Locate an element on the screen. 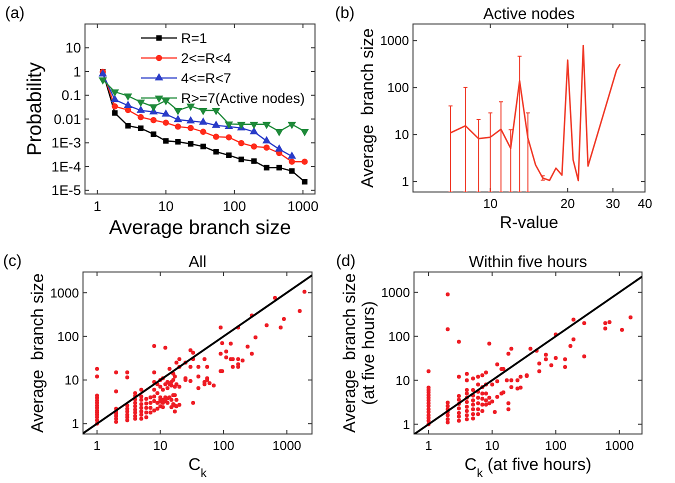  x-tick-label: 20 is located at coordinates (567, 203).